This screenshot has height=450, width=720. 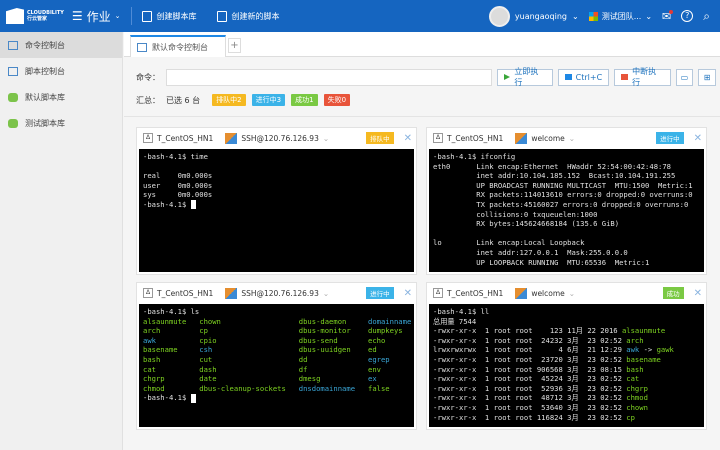 I want to click on command-input, so click(x=329, y=77).